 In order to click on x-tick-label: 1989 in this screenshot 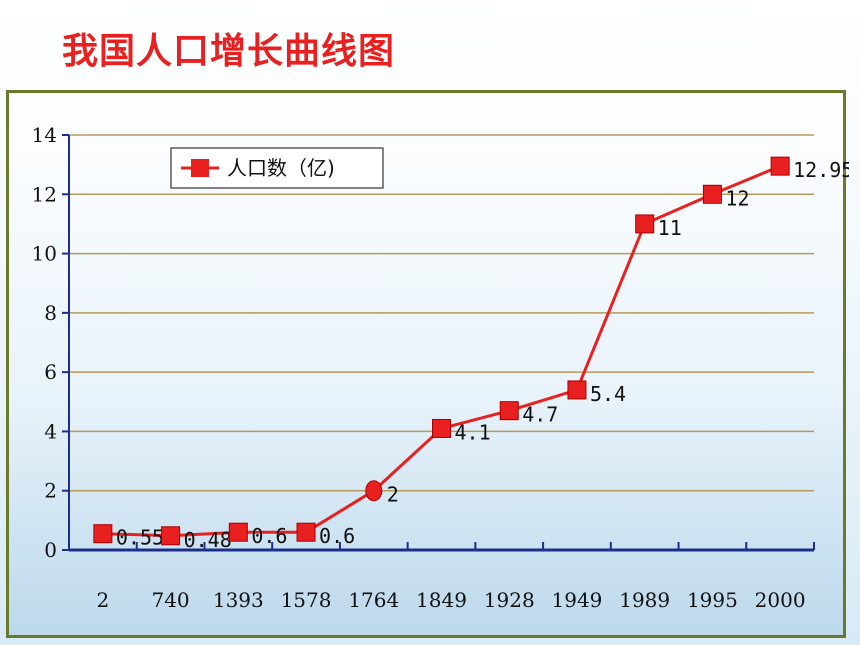, I will do `click(644, 600)`.